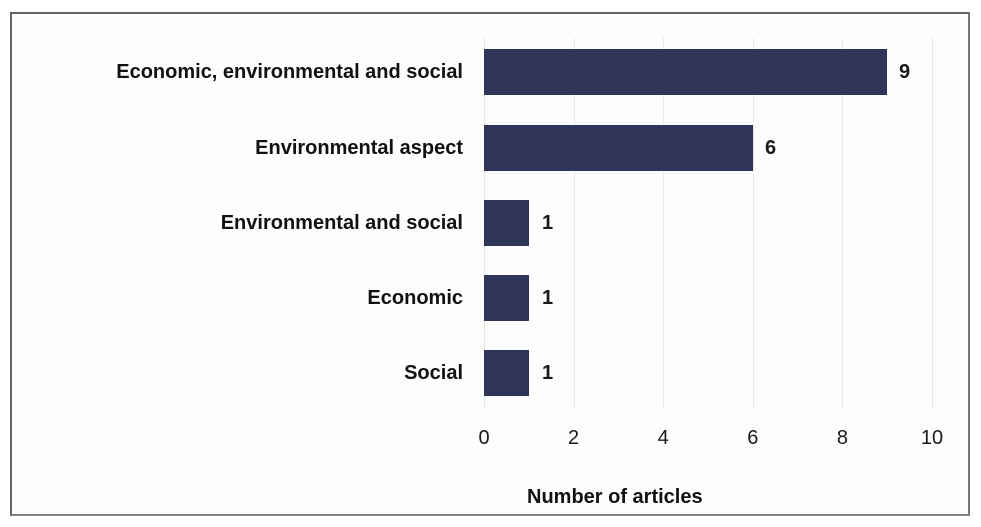 This screenshot has height=527, width=981. I want to click on category-label: Social, so click(433, 373).